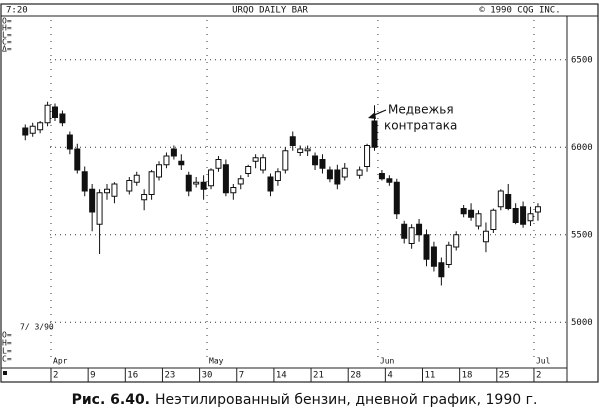 The width and height of the screenshot is (600, 410). Describe the element at coordinates (55, 376) in the screenshot. I see `x-tick-label: 2` at that location.